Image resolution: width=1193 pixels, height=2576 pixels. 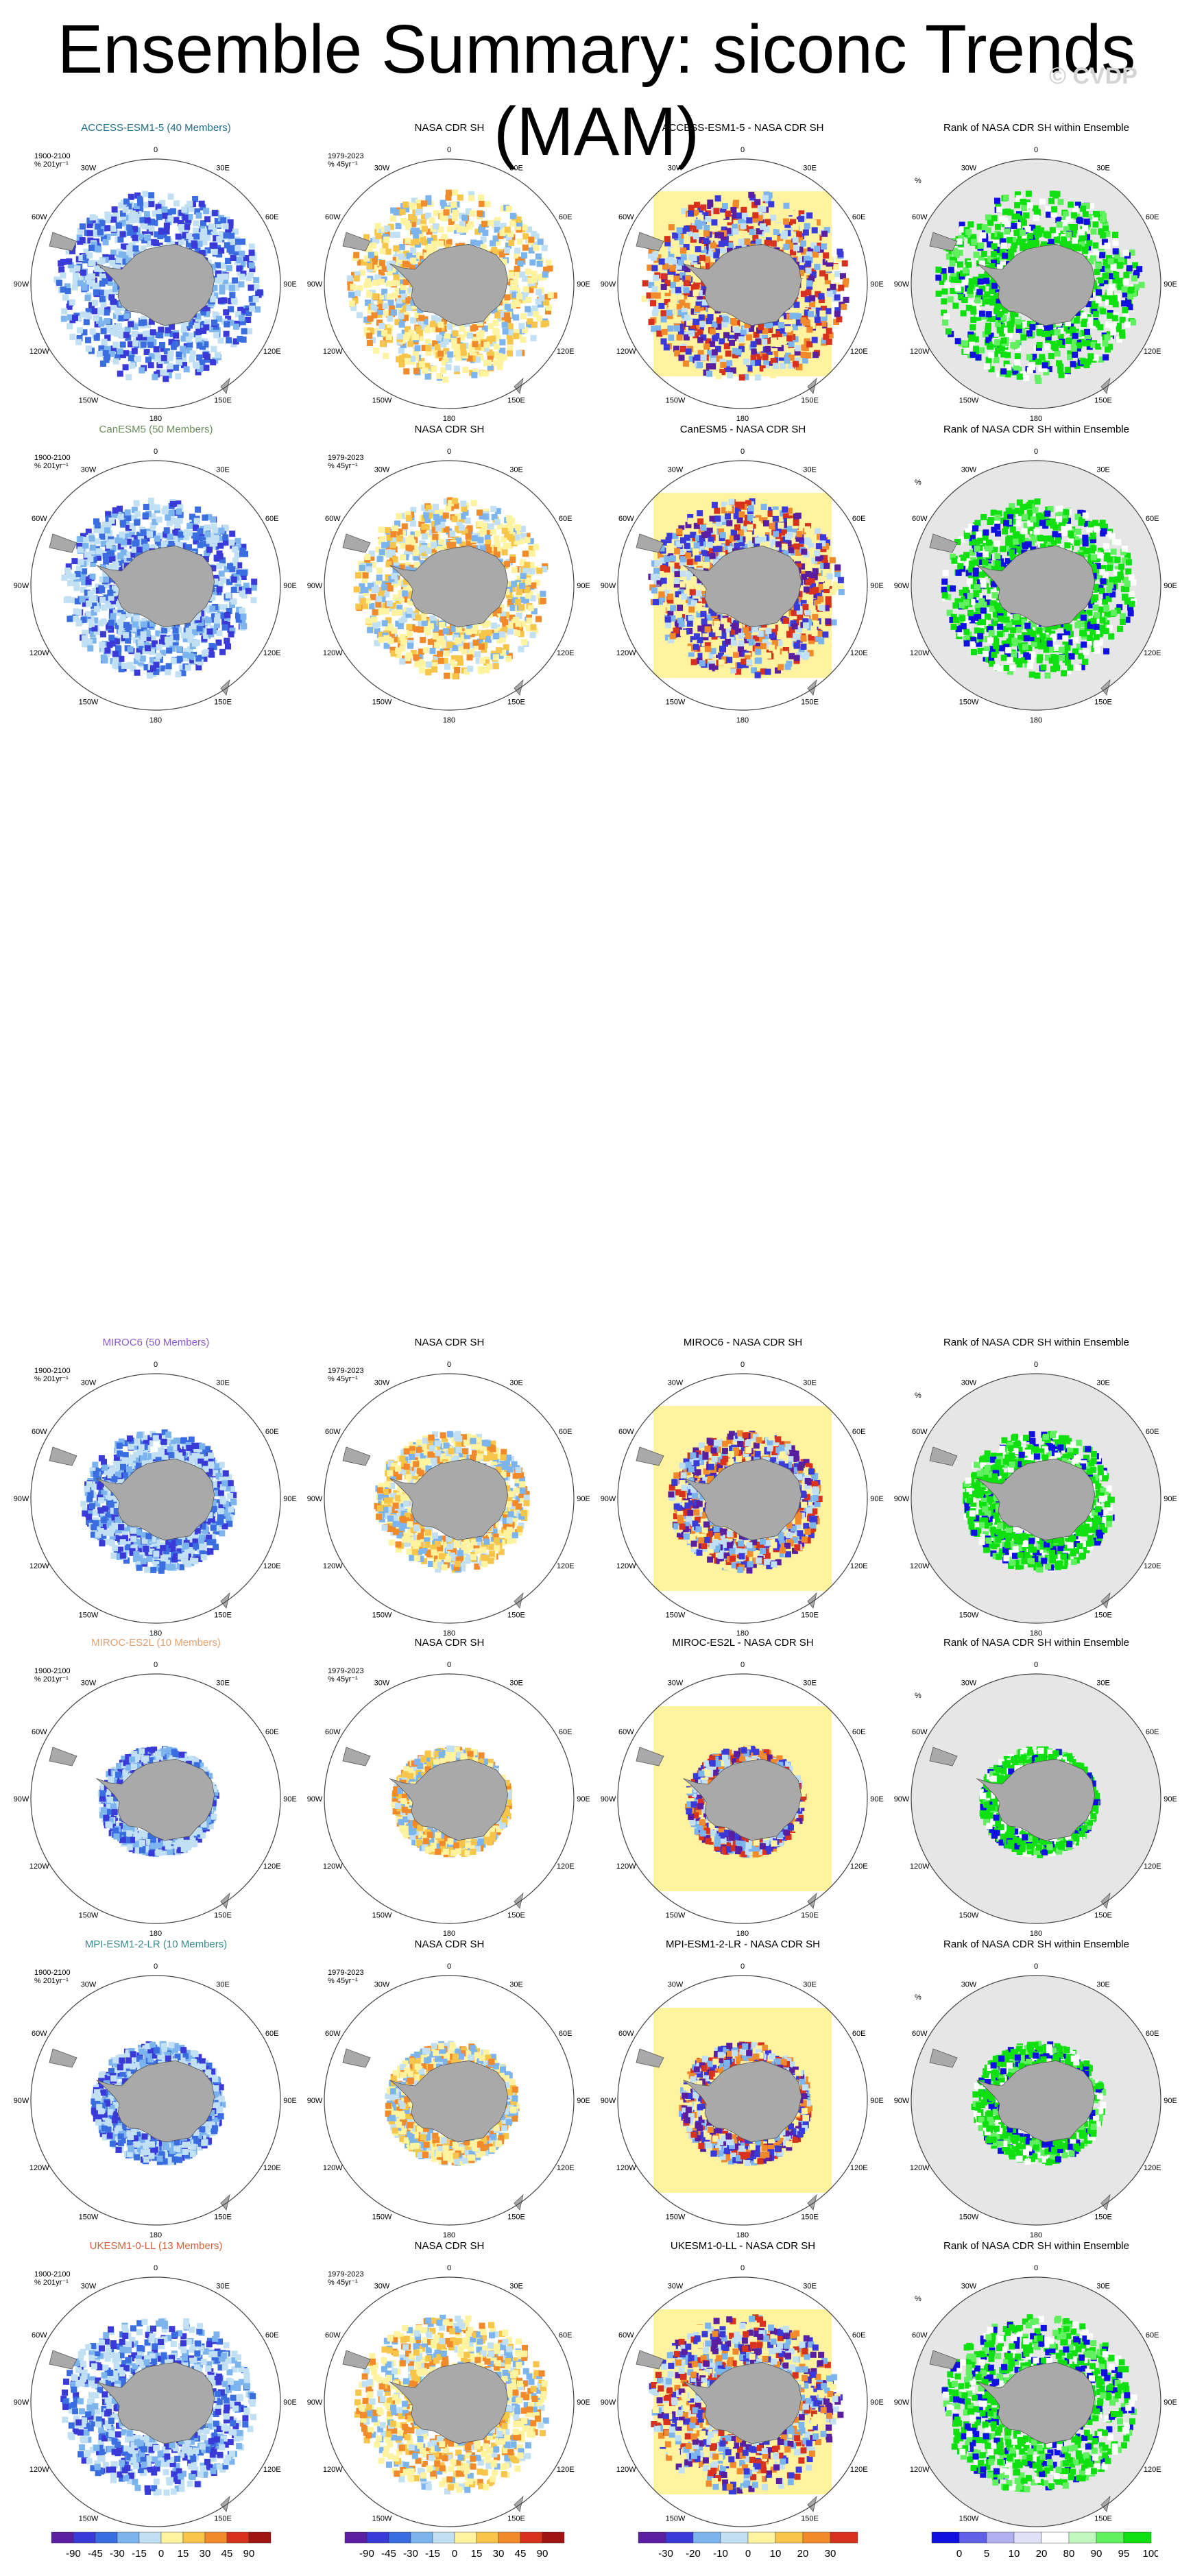 I want to click on panel-title: MIROC6 - NASA CDR SH, so click(x=743, y=1343).